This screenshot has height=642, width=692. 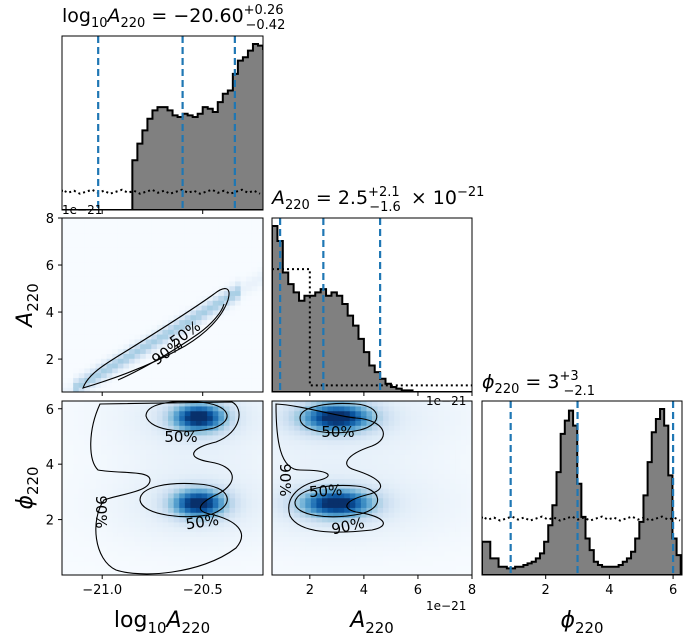 I want to click on panel-title-A: A220 = 2.5+2.1 −1.6 × 10−21, so click(x=377, y=200).